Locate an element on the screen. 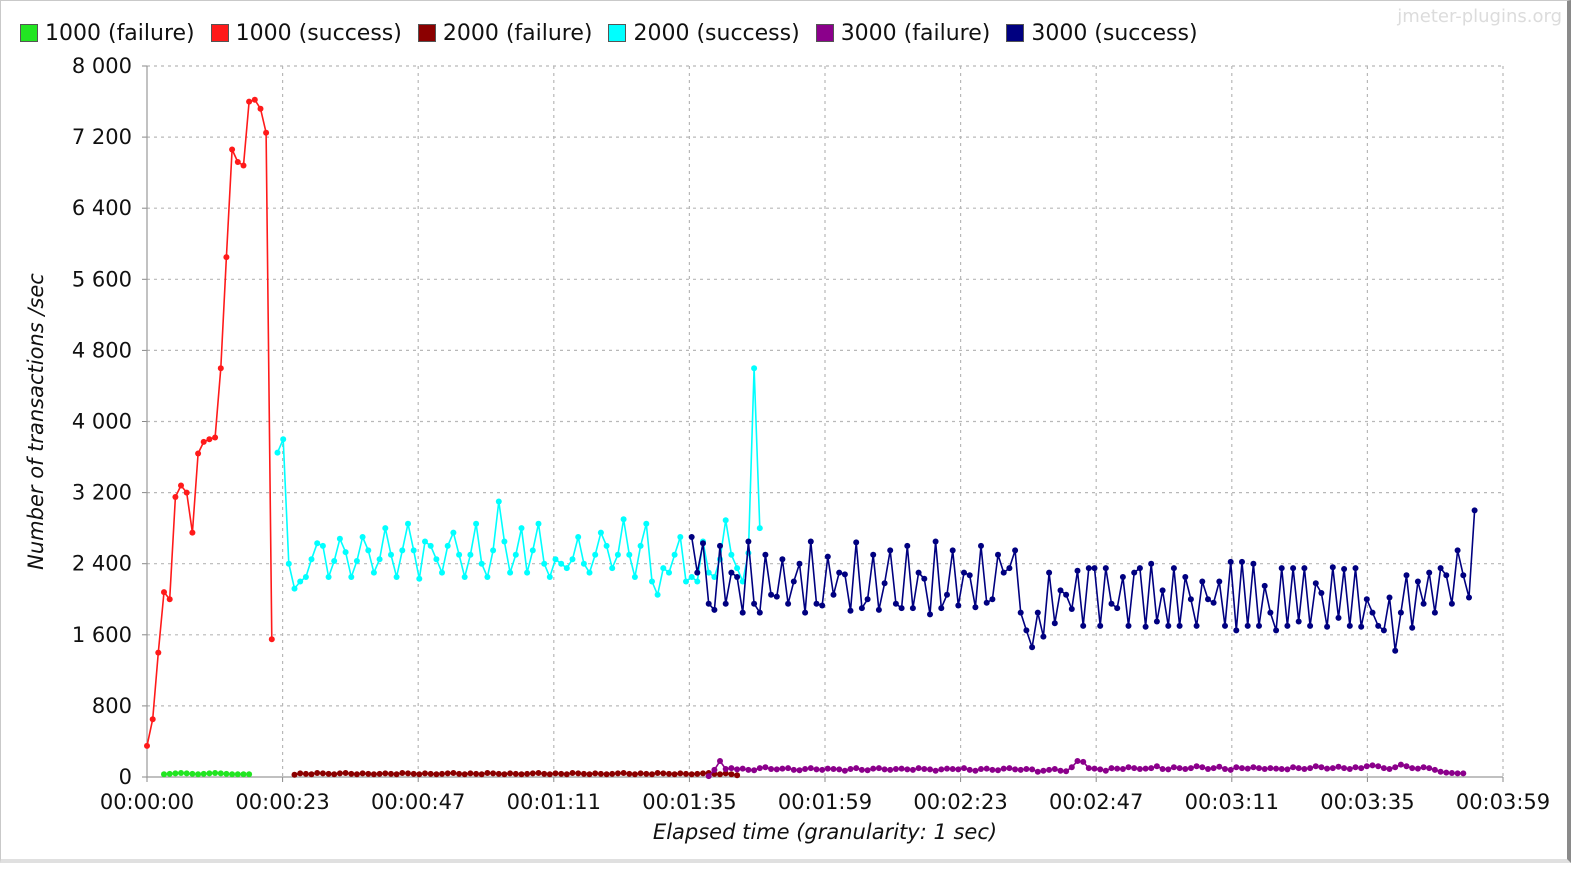 The image size is (1588, 870). legend-swatch is located at coordinates (617, 33).